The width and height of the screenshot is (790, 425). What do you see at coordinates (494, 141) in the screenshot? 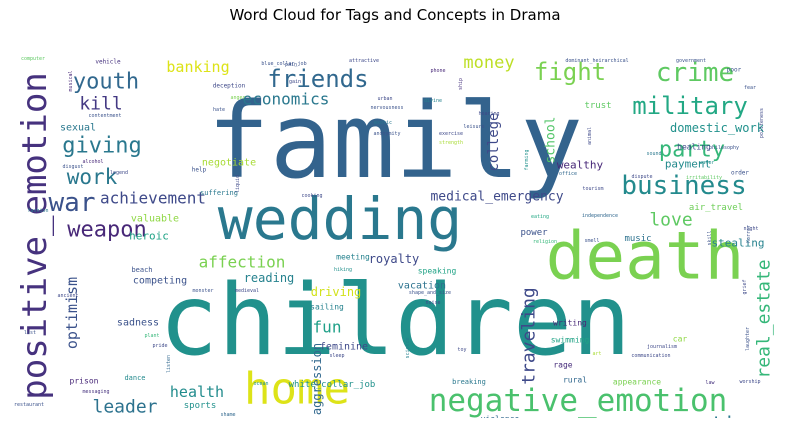
I see `word-college: college` at bounding box center [494, 141].